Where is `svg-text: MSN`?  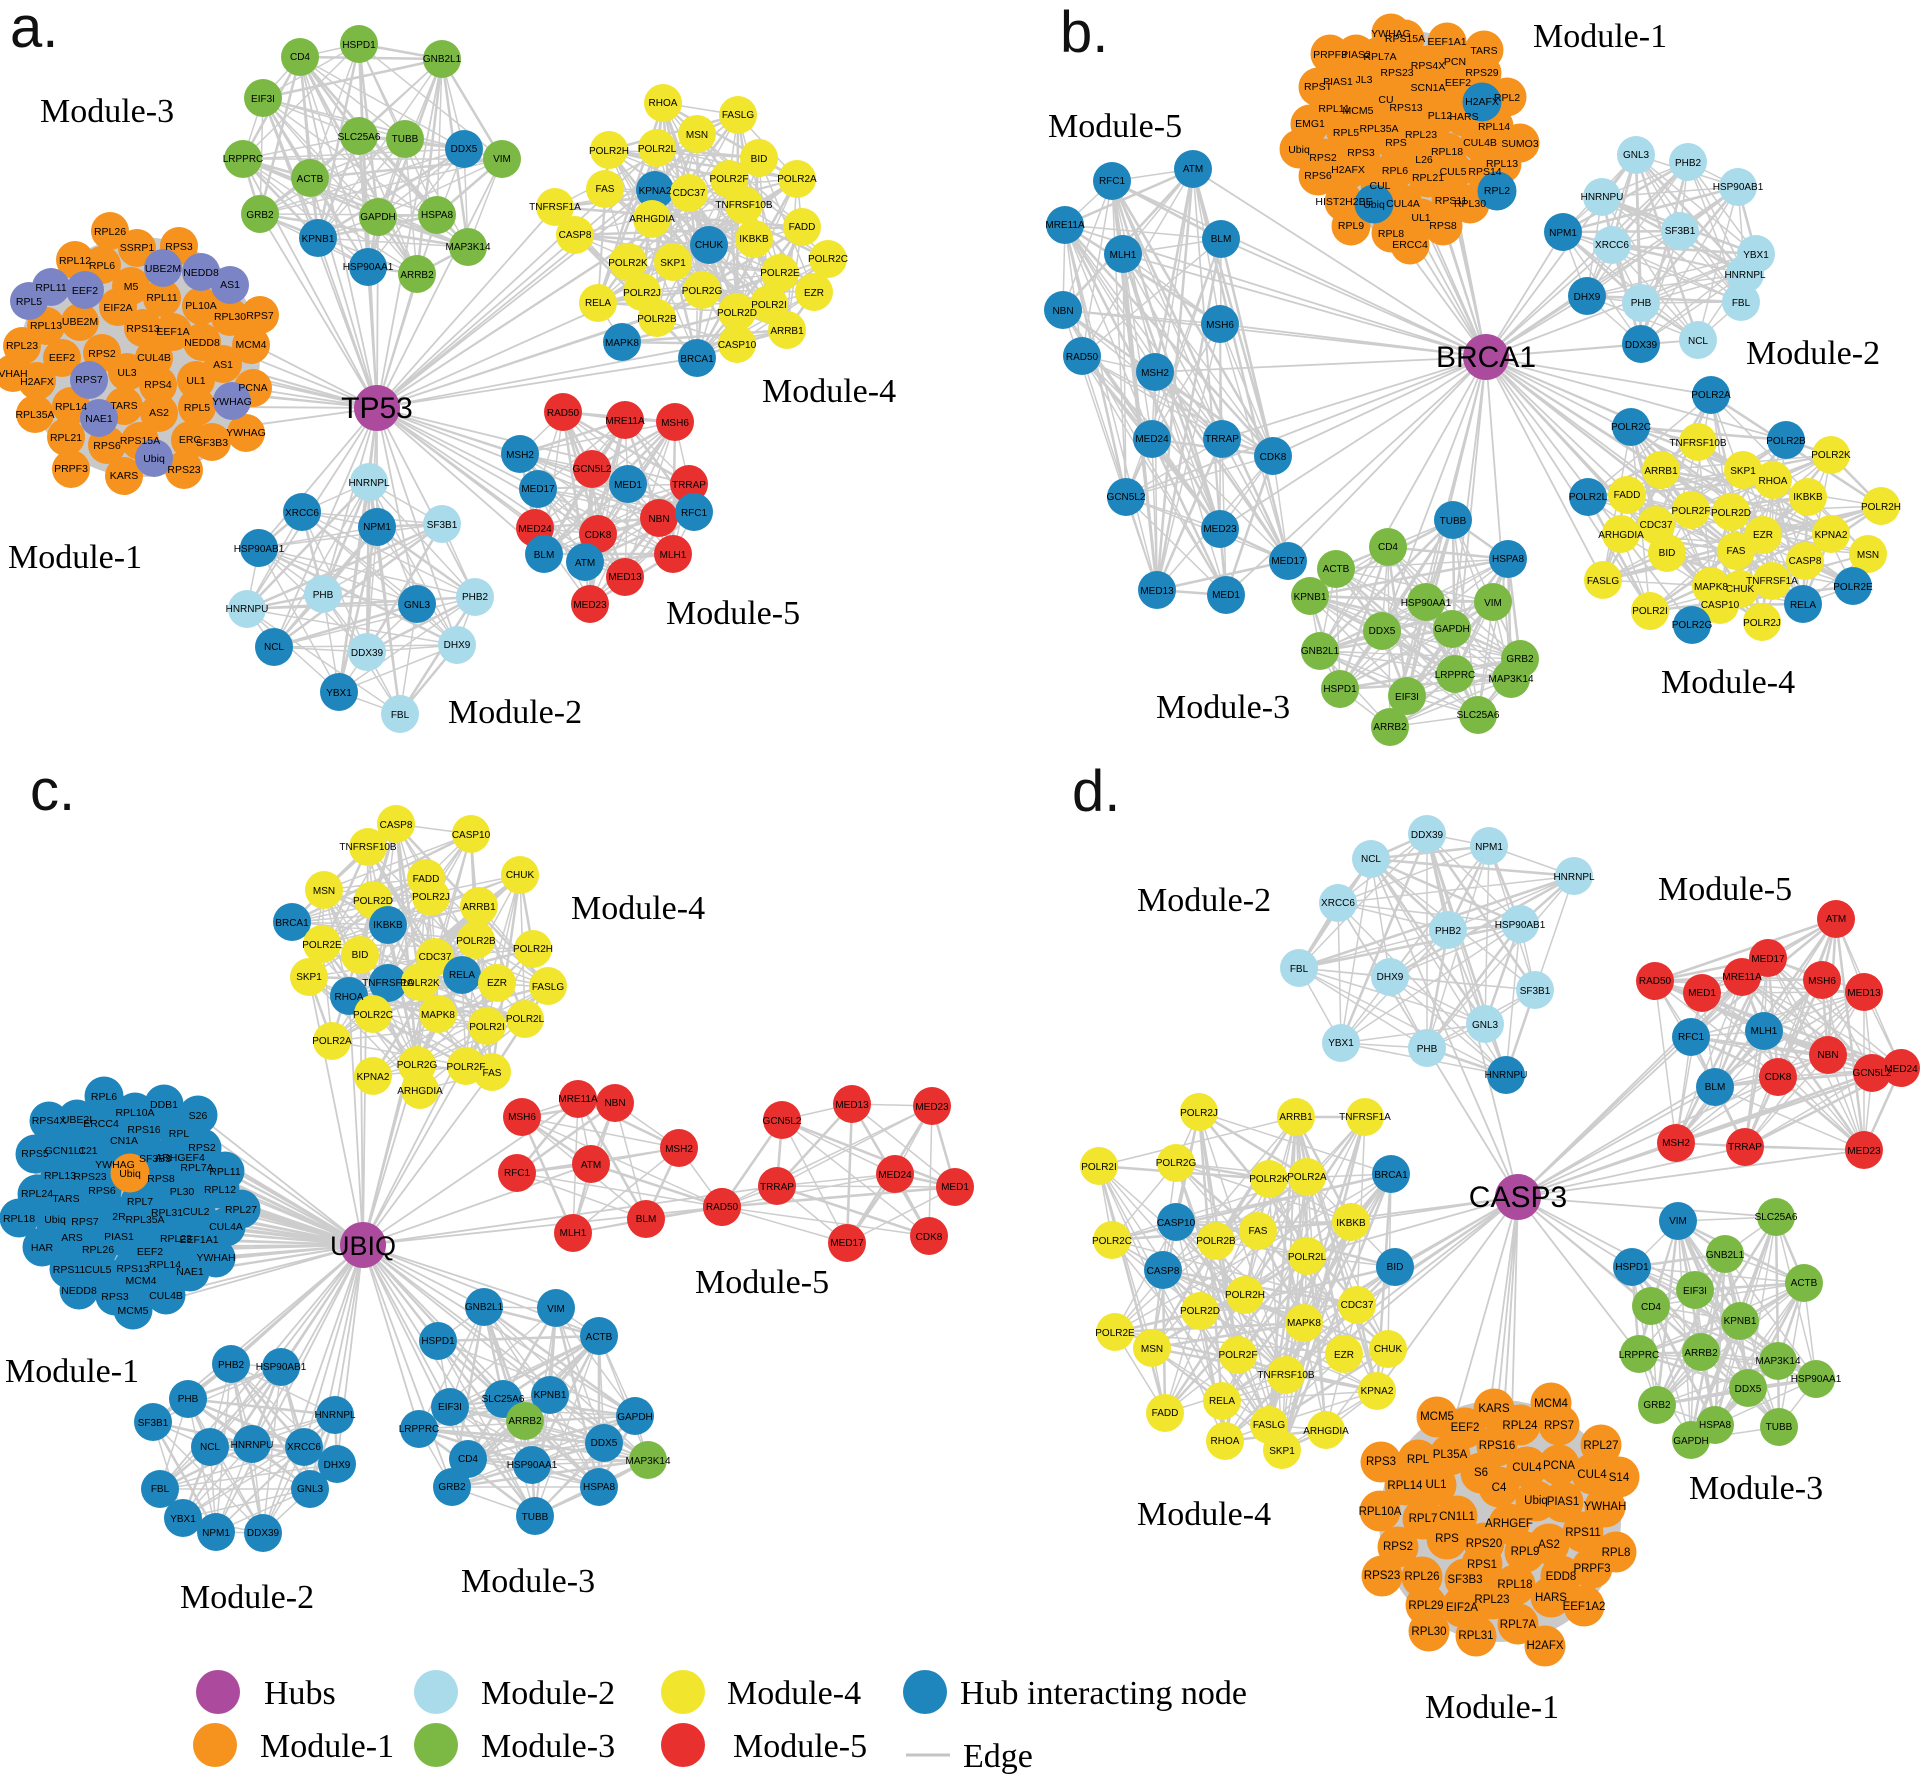 svg-text: MSN is located at coordinates (697, 135).